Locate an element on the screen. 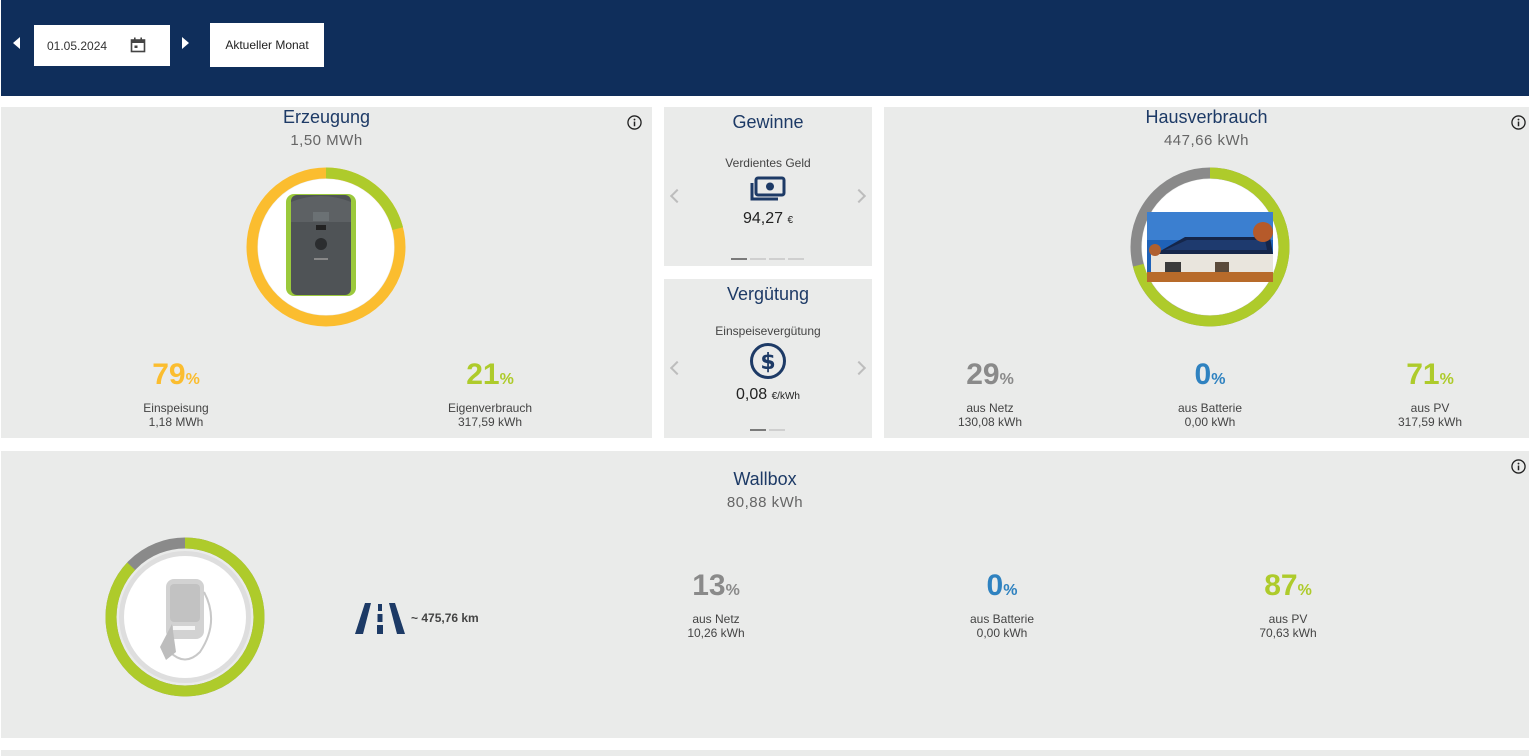  wallbox-netz-stat: 13% aus Netz 10,26 kWh is located at coordinates (716, 604).